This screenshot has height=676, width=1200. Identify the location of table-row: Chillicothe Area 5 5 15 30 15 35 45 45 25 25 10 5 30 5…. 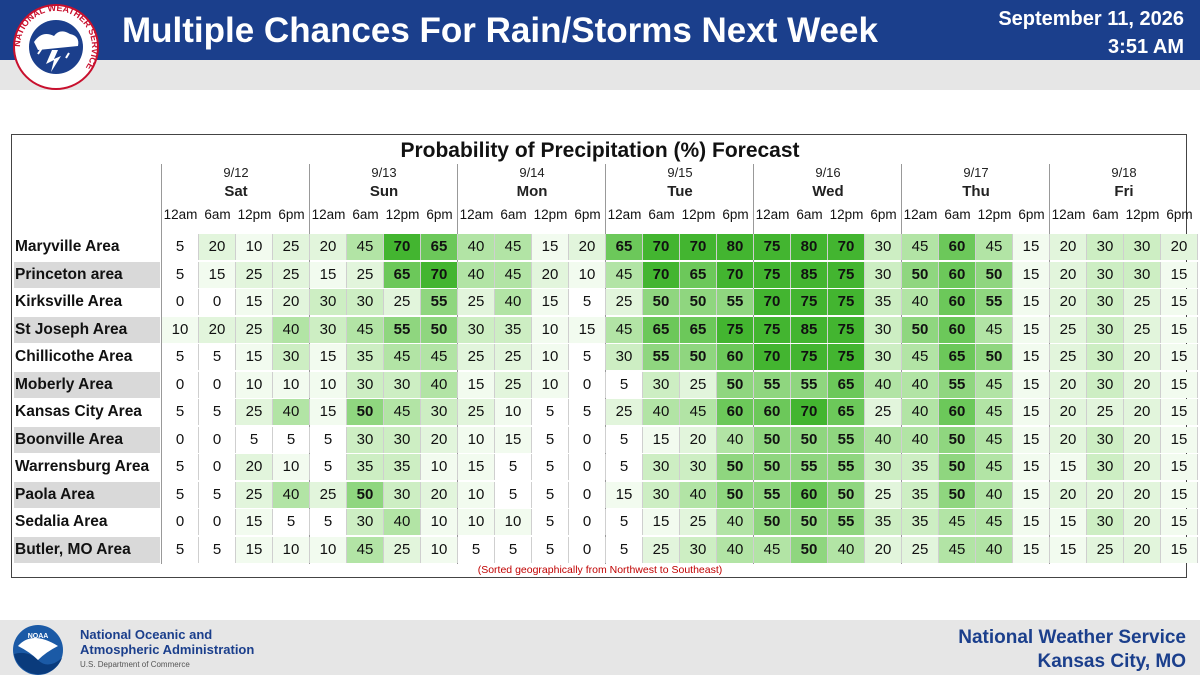
(605, 358).